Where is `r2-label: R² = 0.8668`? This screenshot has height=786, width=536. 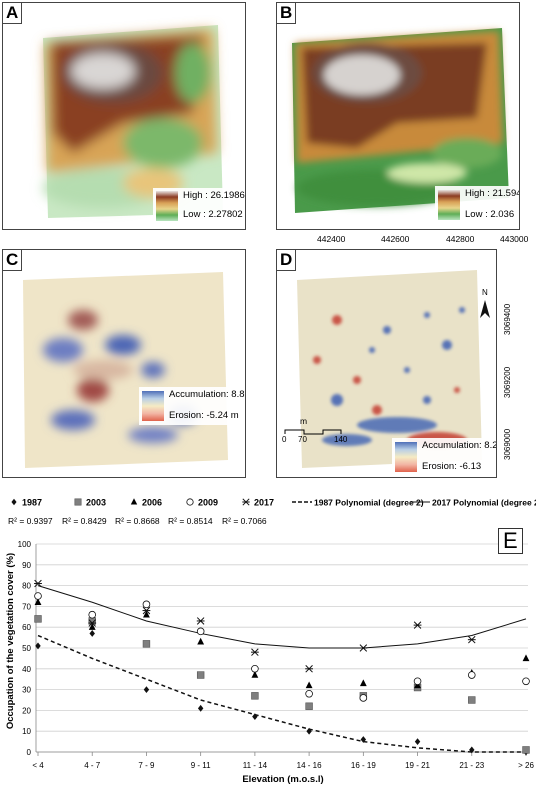 r2-label: R² = 0.8668 is located at coordinates (137, 521).